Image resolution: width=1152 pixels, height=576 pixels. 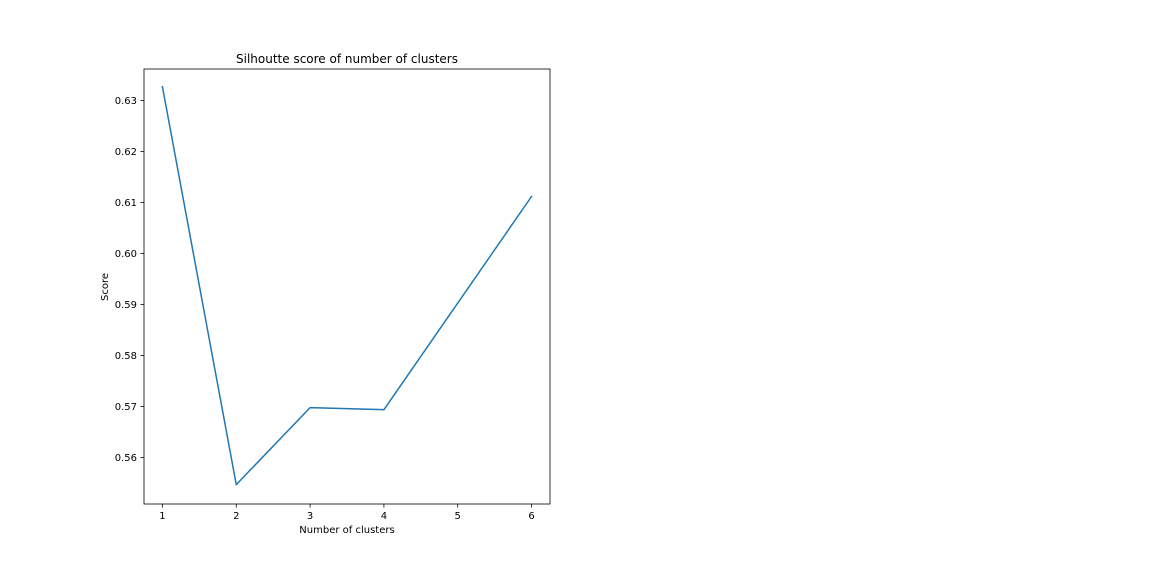 What do you see at coordinates (126, 305) in the screenshot?
I see `y-tick-label: 0.59` at bounding box center [126, 305].